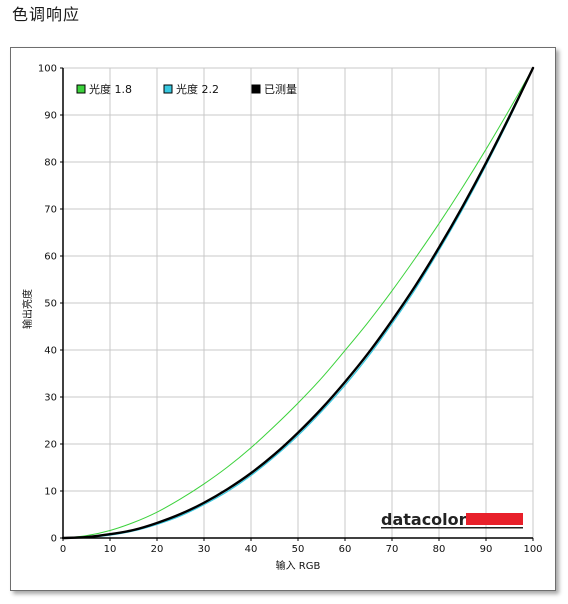 The image size is (568, 604). What do you see at coordinates (439, 549) in the screenshot?
I see `x-tick-label: 80` at bounding box center [439, 549].